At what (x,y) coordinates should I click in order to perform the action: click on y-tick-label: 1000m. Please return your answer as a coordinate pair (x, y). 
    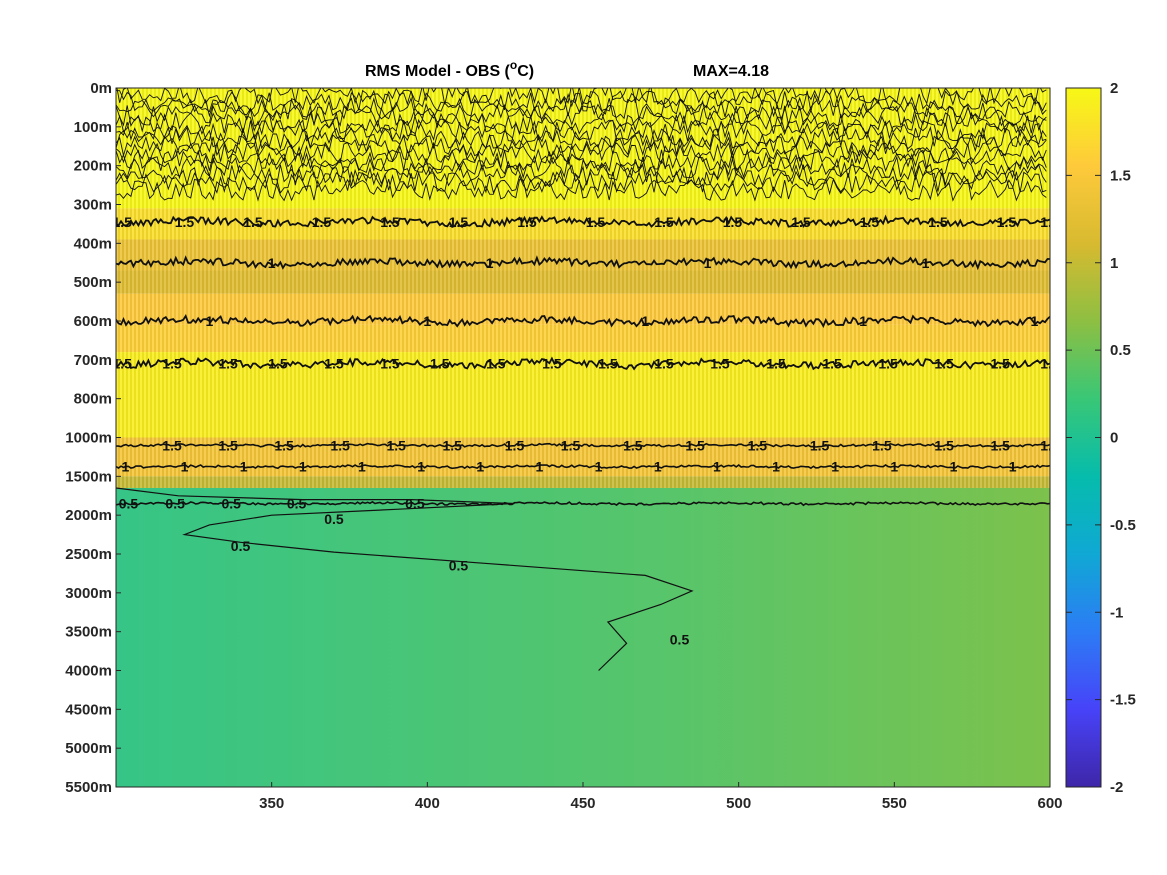
    Looking at the image, I should click on (88, 438).